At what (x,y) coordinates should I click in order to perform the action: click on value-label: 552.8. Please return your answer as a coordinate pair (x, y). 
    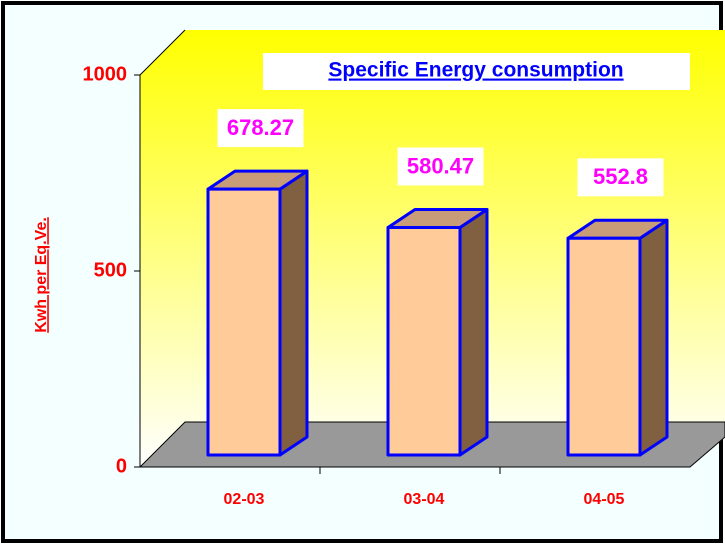
    Looking at the image, I should click on (620, 176).